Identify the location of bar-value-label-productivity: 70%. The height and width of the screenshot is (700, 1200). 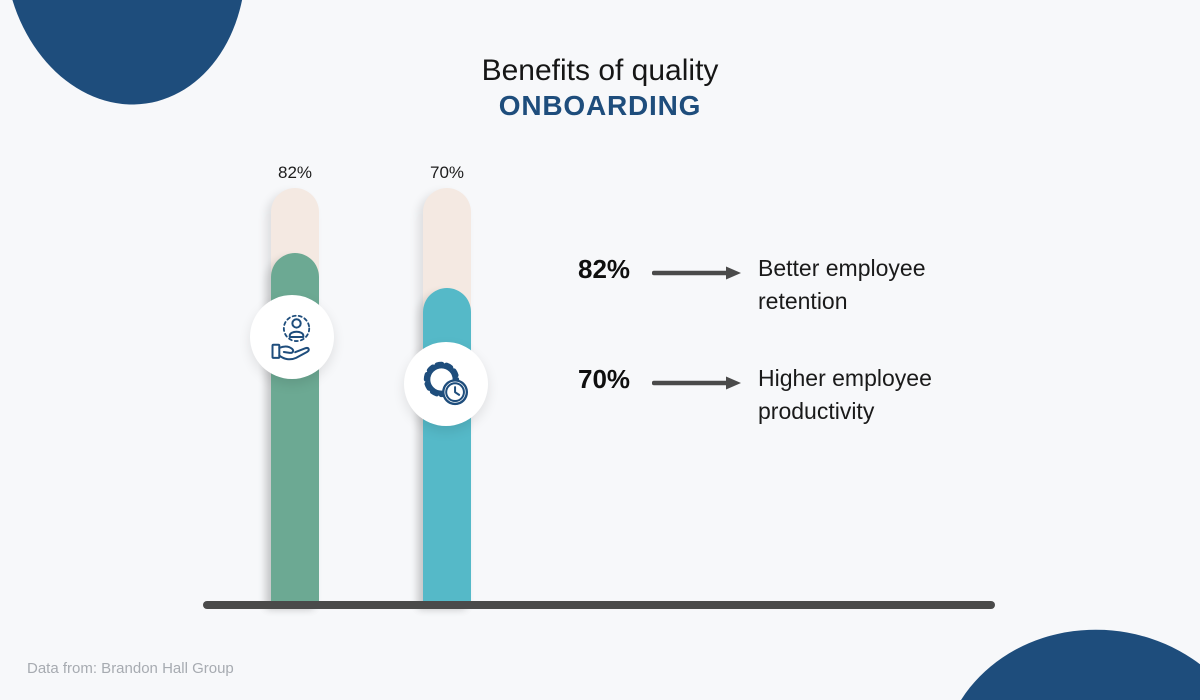
(447, 172).